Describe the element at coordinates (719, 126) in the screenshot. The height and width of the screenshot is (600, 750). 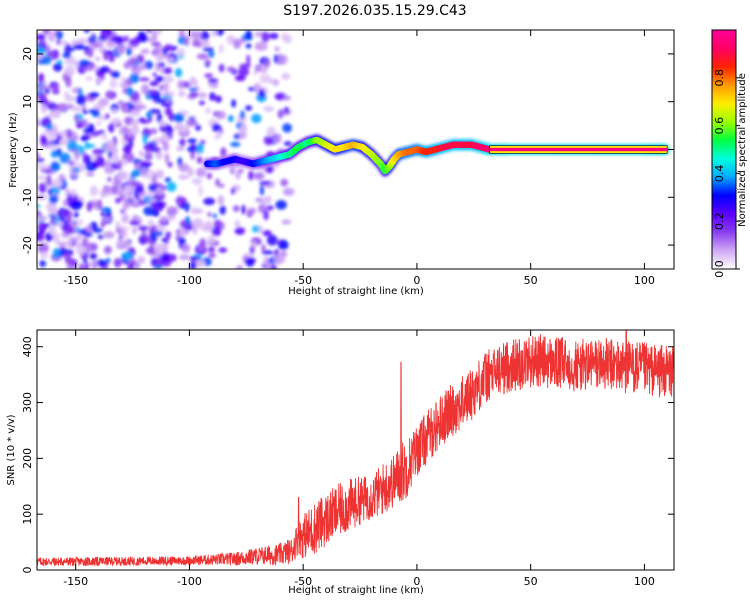
I see `colorbar-tick-label: 0.6` at that location.